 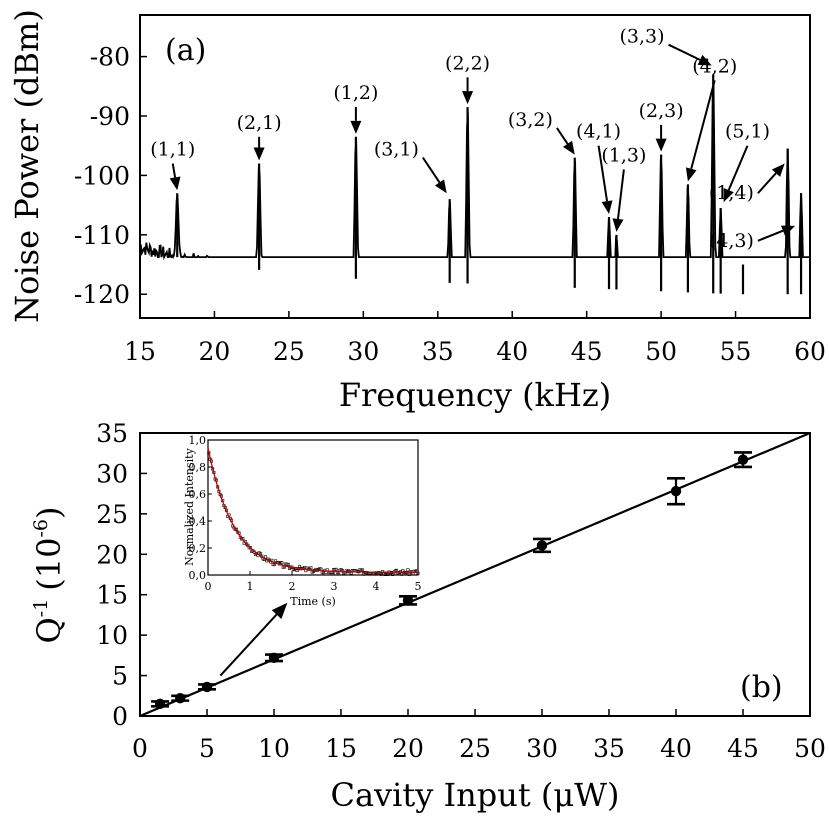 I want to click on panel-b-x-tick-label: 35, so click(x=609, y=748).